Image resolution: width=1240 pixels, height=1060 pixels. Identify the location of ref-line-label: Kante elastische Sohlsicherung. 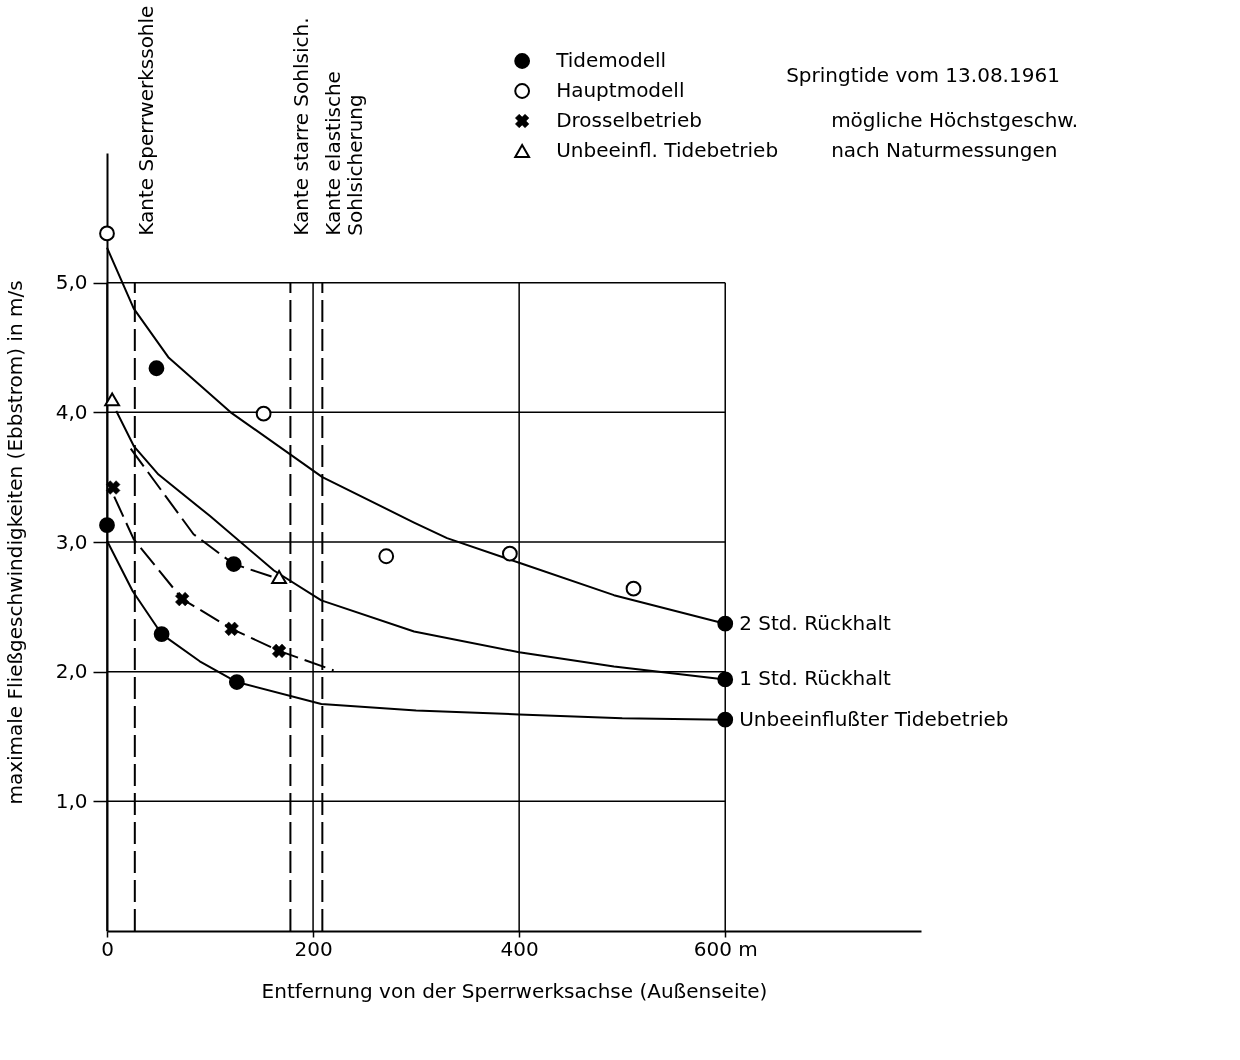
(344, 153).